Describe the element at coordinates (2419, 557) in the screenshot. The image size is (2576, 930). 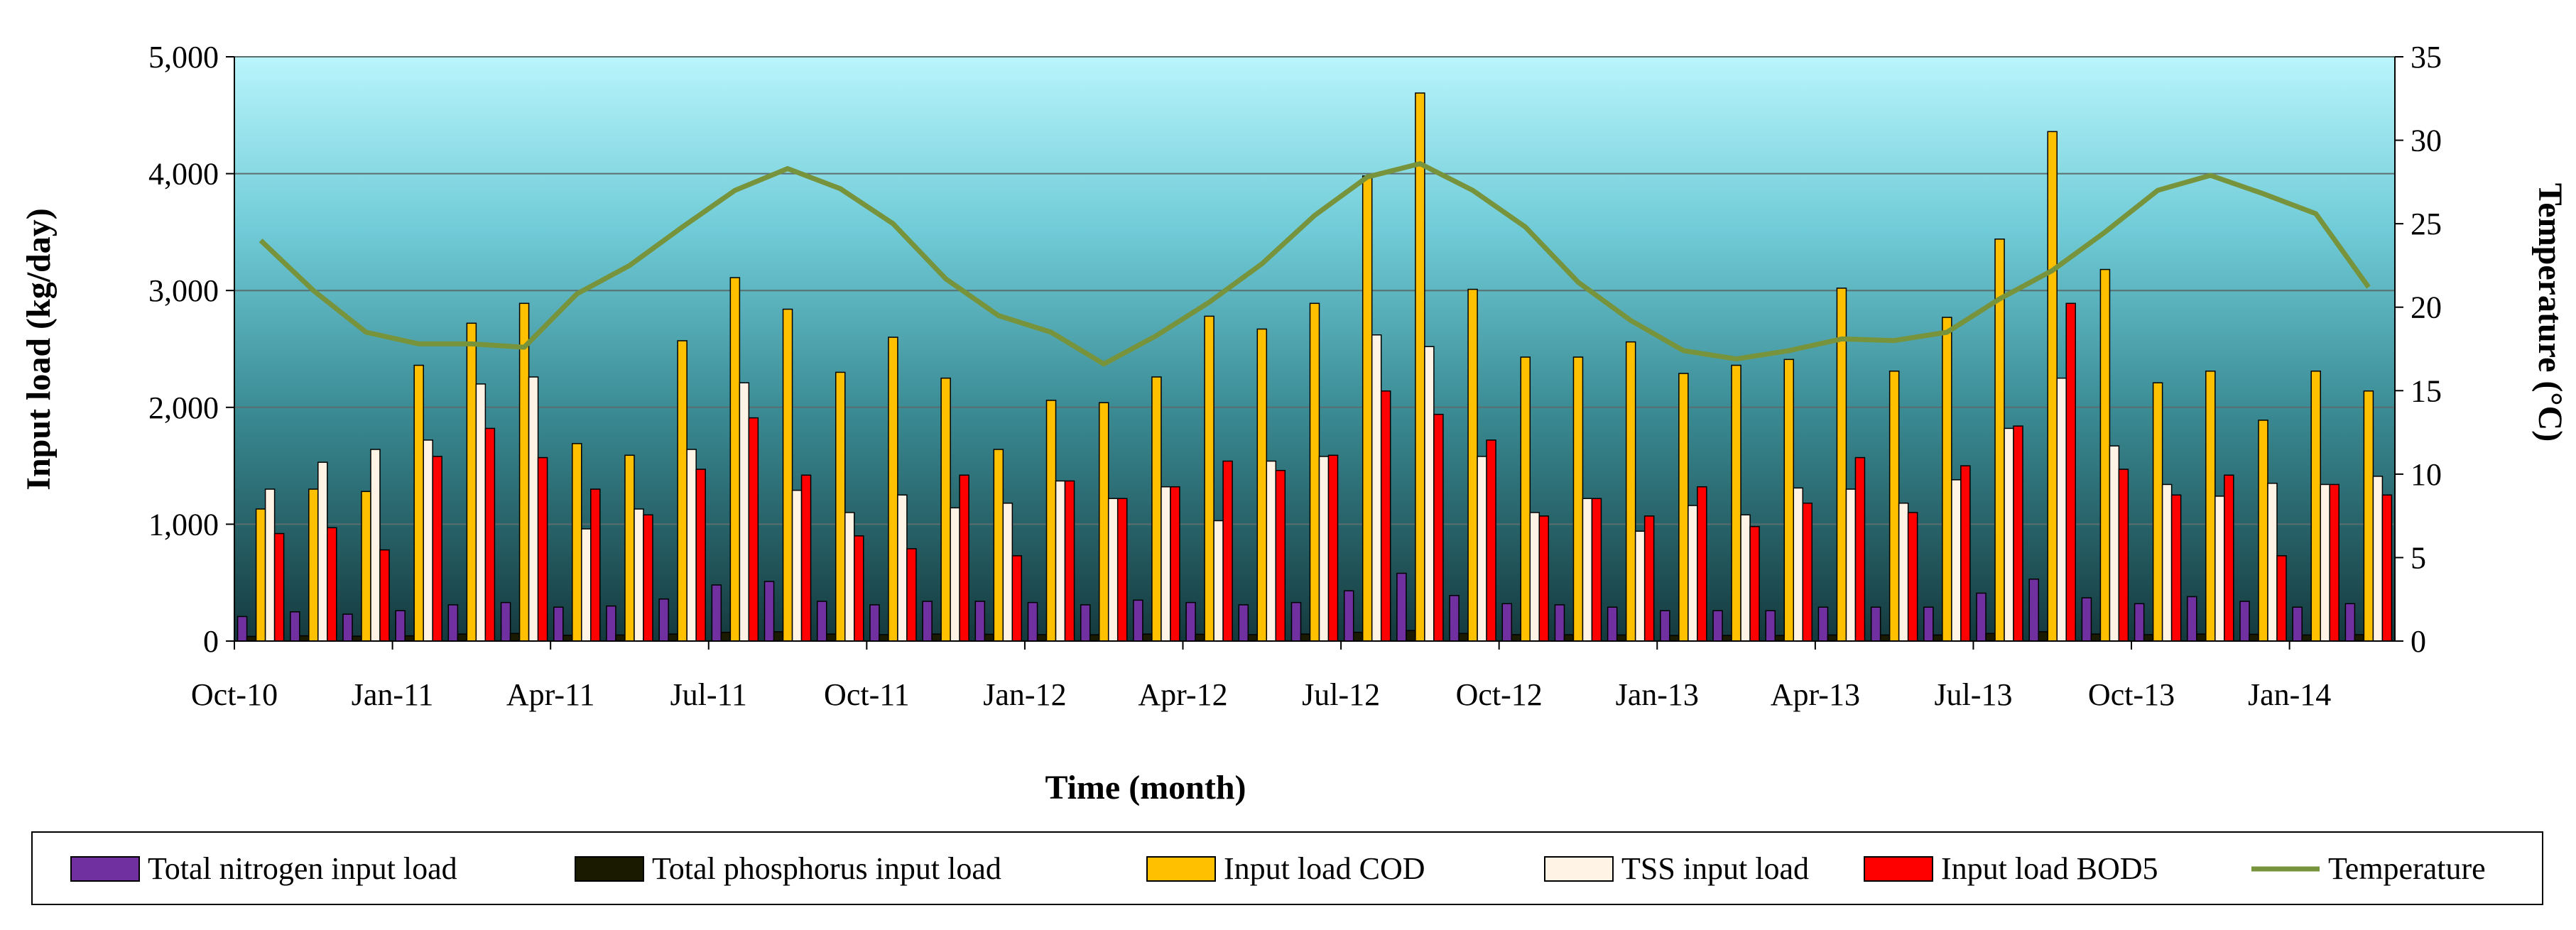
I see `y2-tick-label: 5` at that location.